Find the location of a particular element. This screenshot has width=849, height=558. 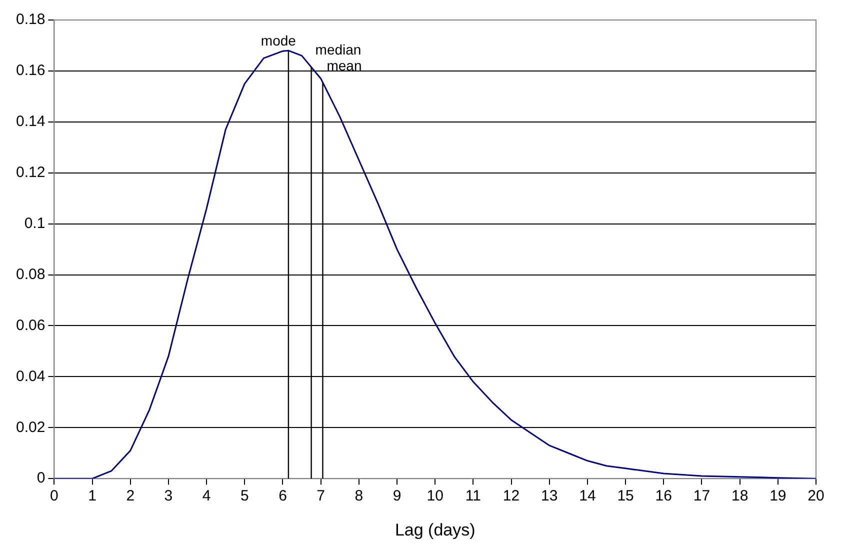

x-tick-label: 8 is located at coordinates (359, 496).